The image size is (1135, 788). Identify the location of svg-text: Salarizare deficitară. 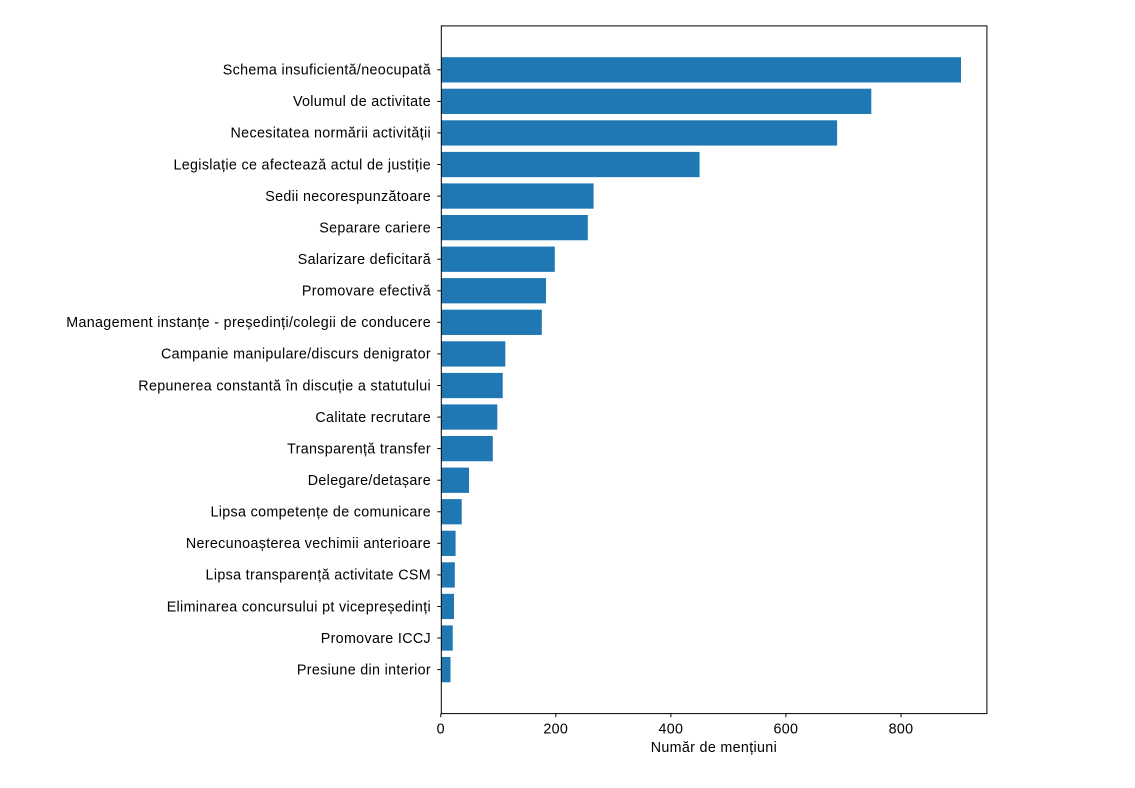
(364, 260).